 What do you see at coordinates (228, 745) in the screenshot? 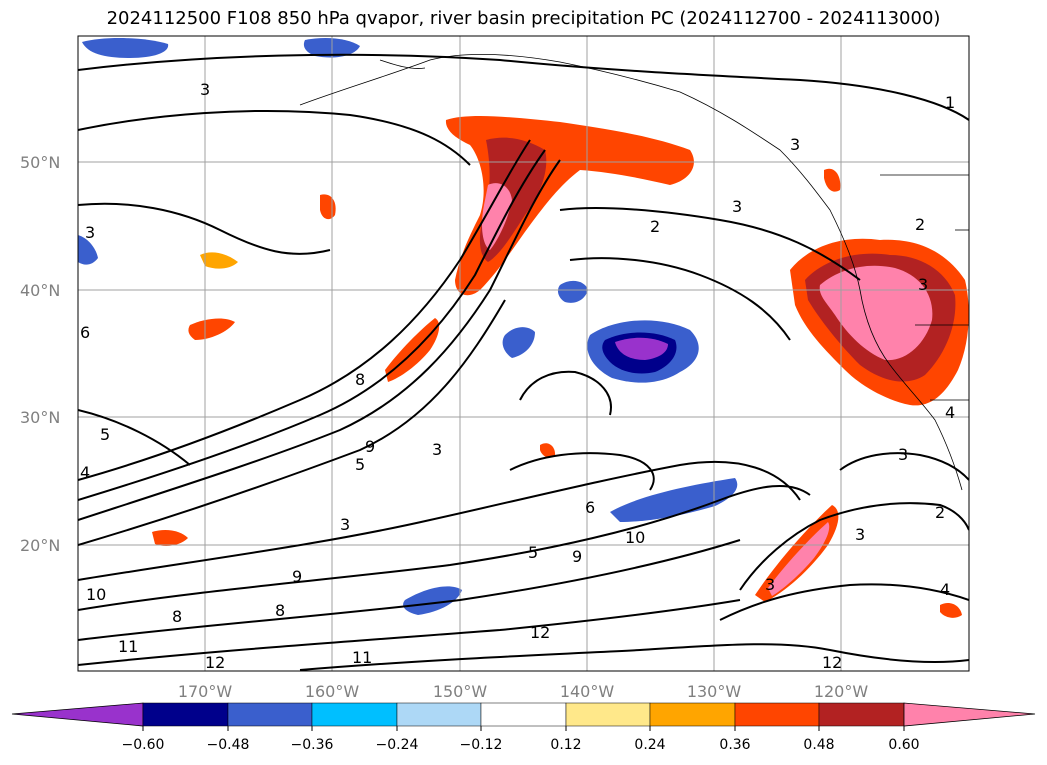
I see `colorbar-tick-label: −0.48` at bounding box center [228, 745].